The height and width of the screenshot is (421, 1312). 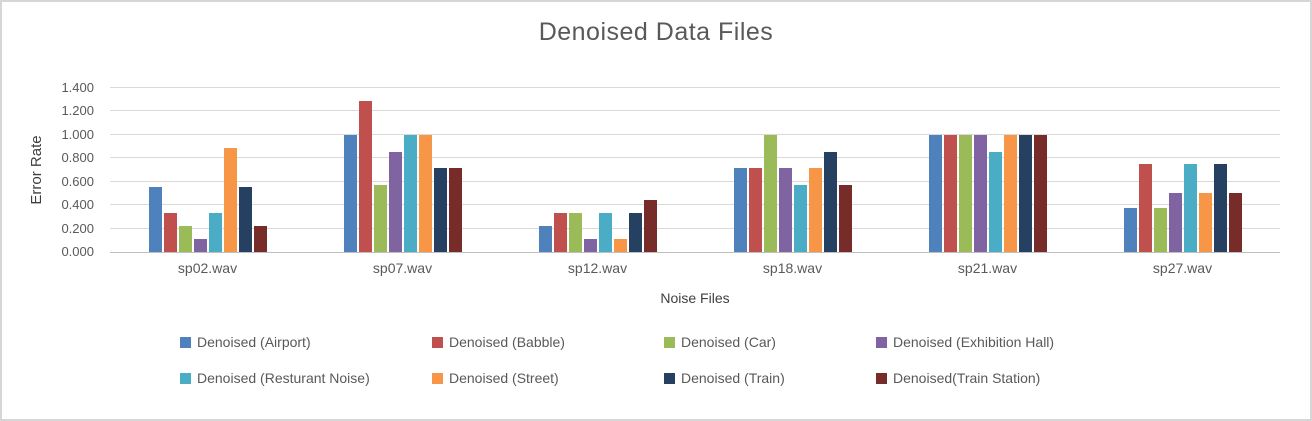 I want to click on legend-item: Denoised (Train), so click(x=770, y=378).